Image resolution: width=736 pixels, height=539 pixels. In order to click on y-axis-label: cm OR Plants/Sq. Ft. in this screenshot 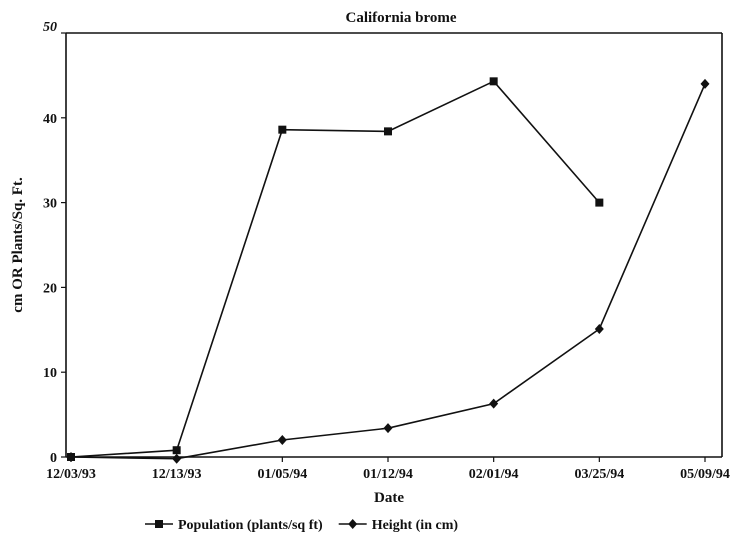, I will do `click(18, 245)`.